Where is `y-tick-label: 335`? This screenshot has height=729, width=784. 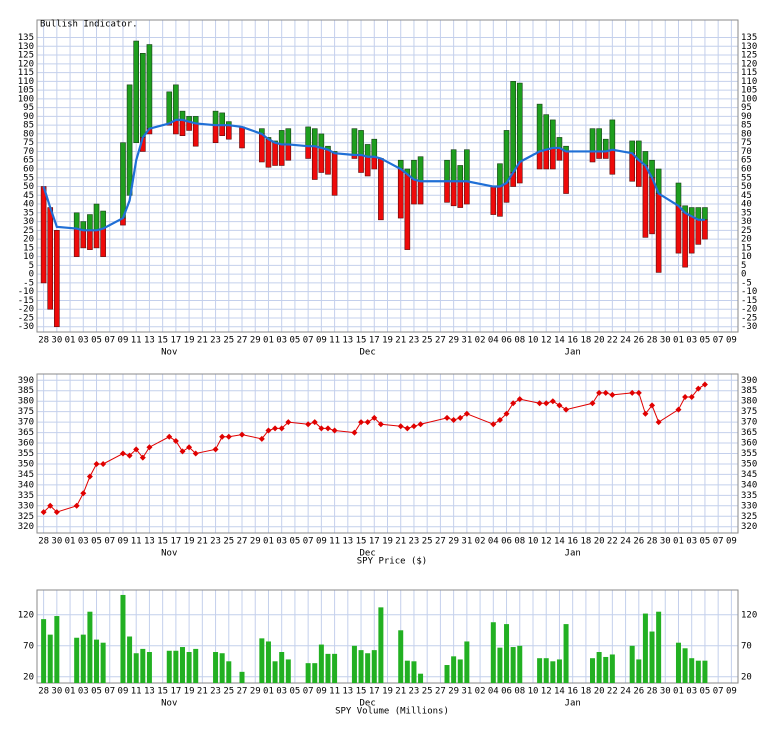 y-tick-label: 335 is located at coordinates (26, 496).